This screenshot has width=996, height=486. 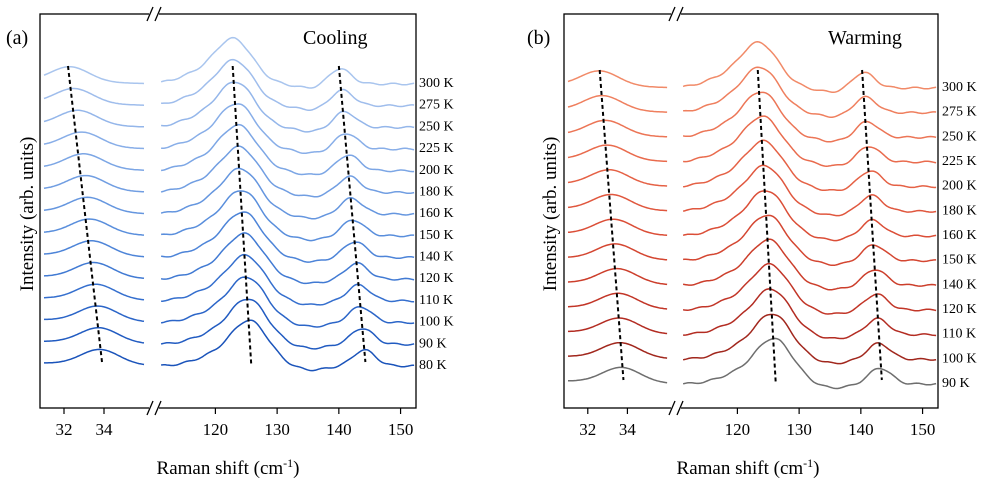 What do you see at coordinates (538, 38) in the screenshot?
I see `panel-label-b: (b)` at bounding box center [538, 38].